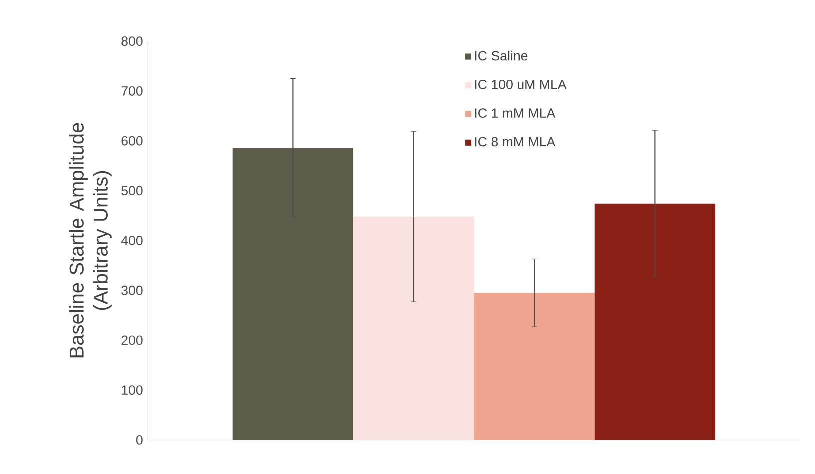 Image resolution: width=815 pixels, height=474 pixels. Describe the element at coordinates (515, 142) in the screenshot. I see `legend-label: IC 8 mM MLA` at that location.